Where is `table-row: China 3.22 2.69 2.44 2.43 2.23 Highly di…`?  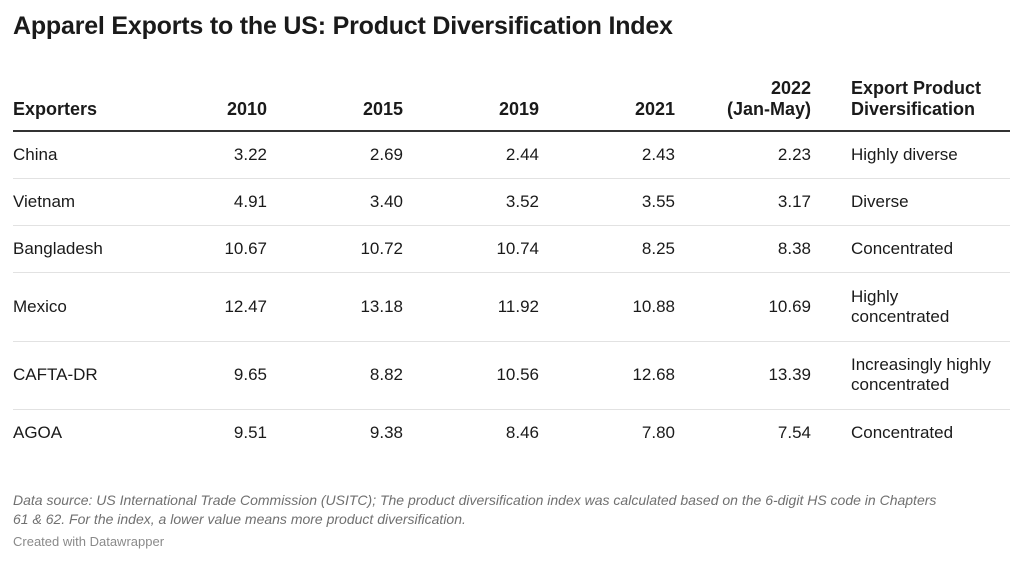
table-row: China 3.22 2.69 2.44 2.43 2.23 Highly di… is located at coordinates (511, 154).